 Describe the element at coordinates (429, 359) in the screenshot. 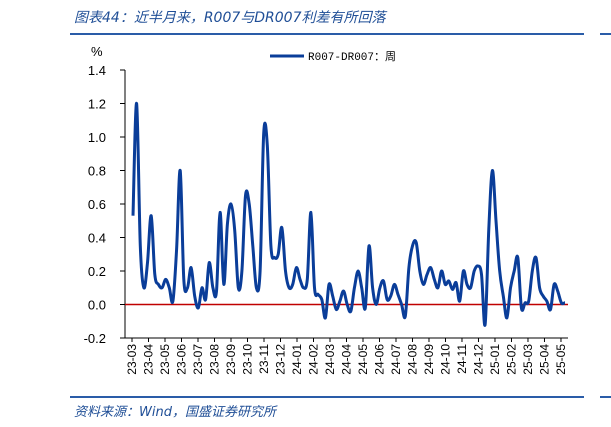

I see `x-tick-label: 24-09` at that location.